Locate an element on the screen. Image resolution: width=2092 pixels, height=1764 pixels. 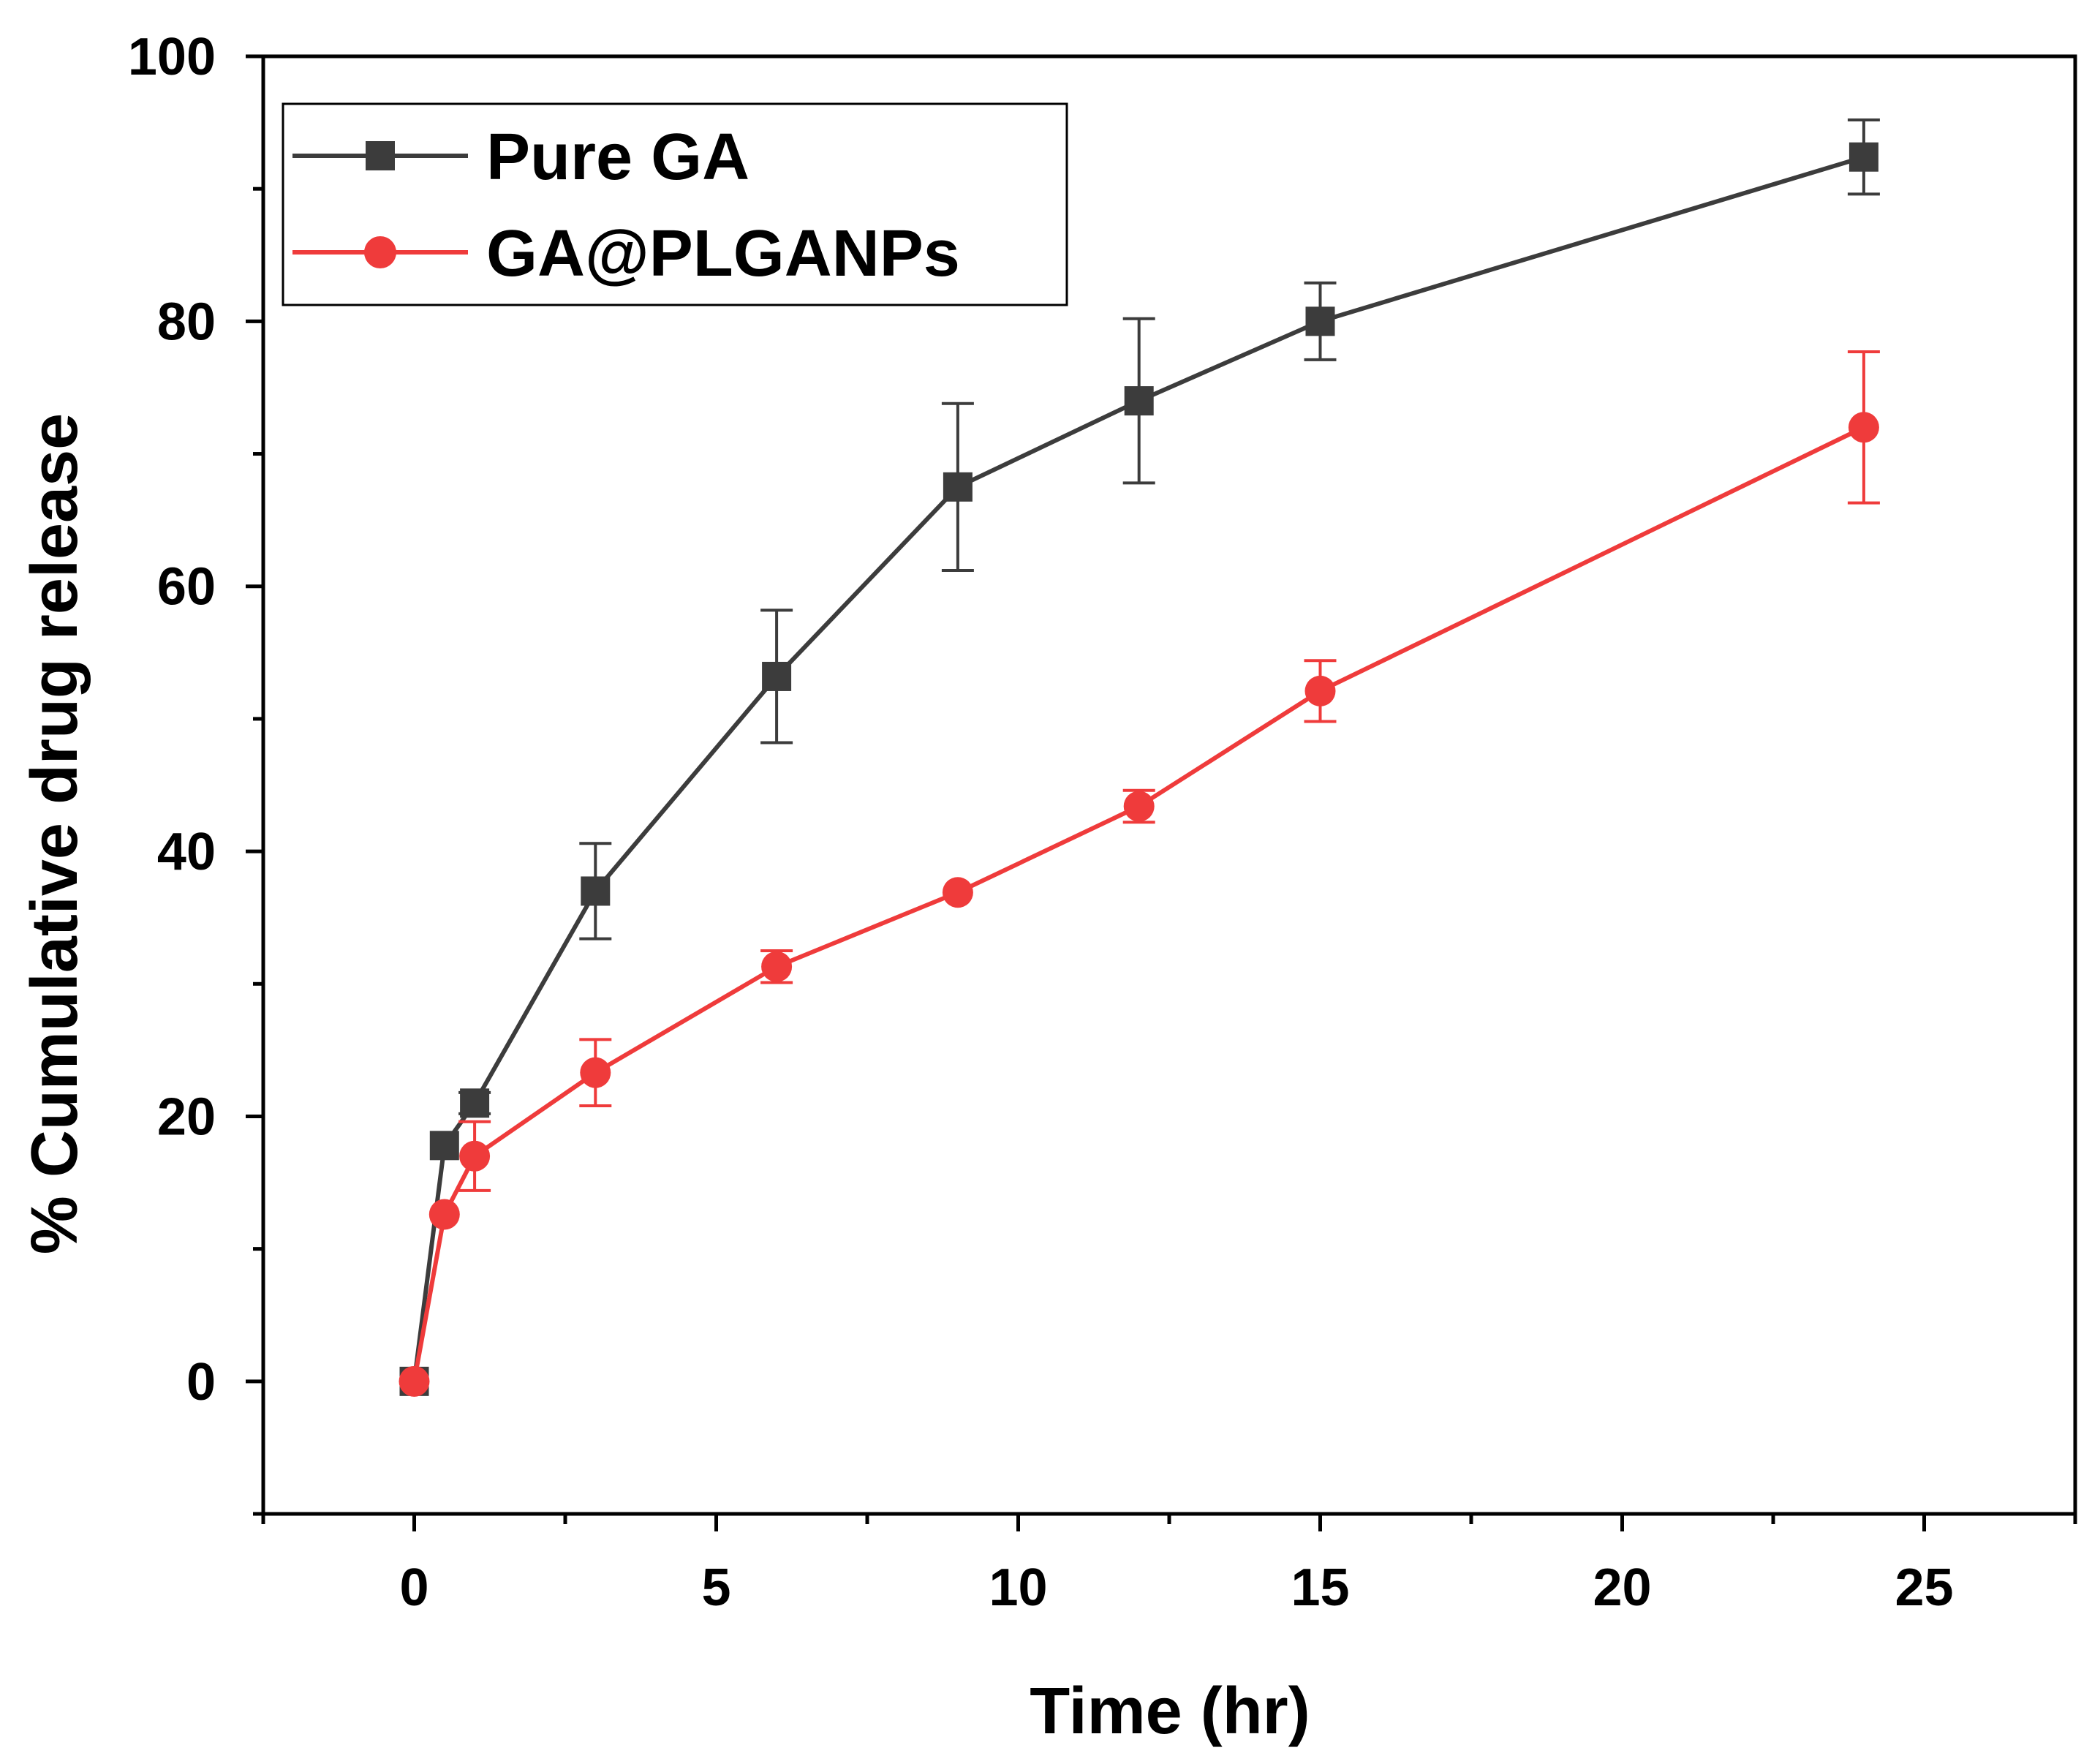
x-tick-label: 25 is located at coordinates (1924, 1587).